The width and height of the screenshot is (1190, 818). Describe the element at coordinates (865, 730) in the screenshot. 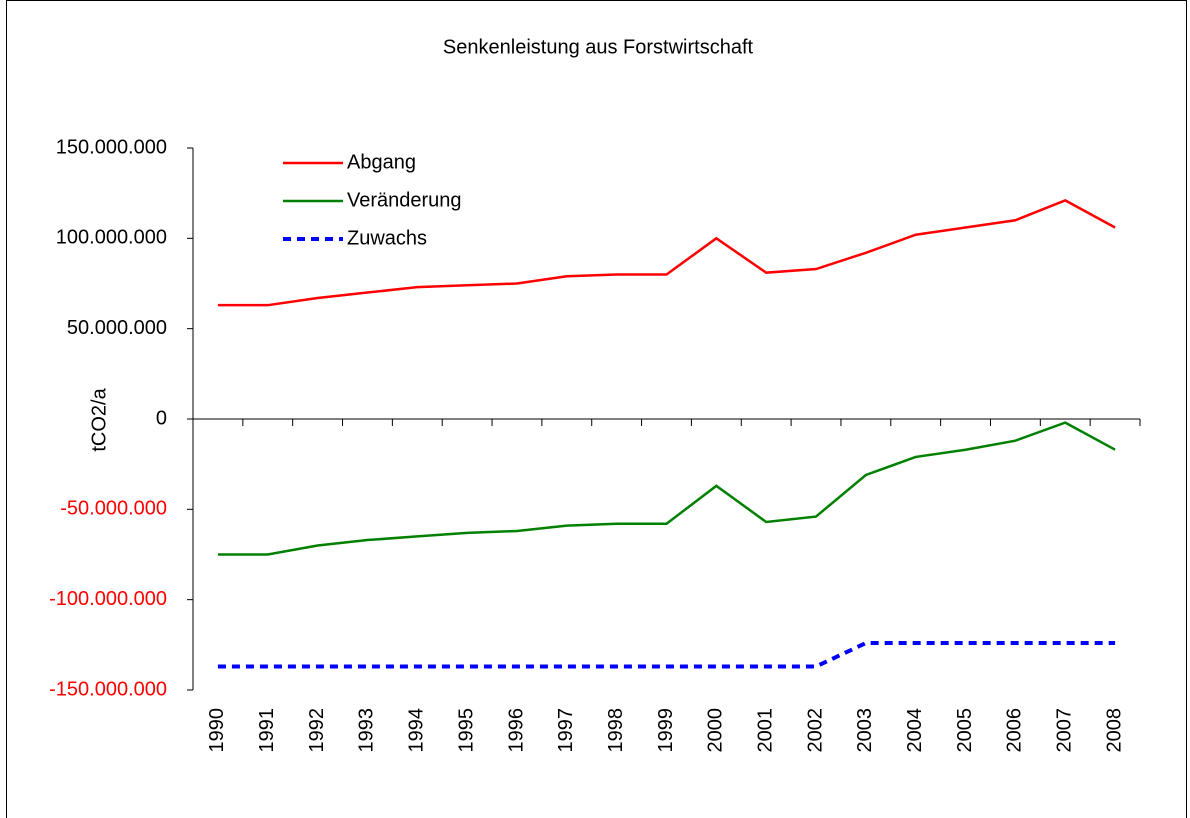

I see `x-tick-label: 2003` at that location.